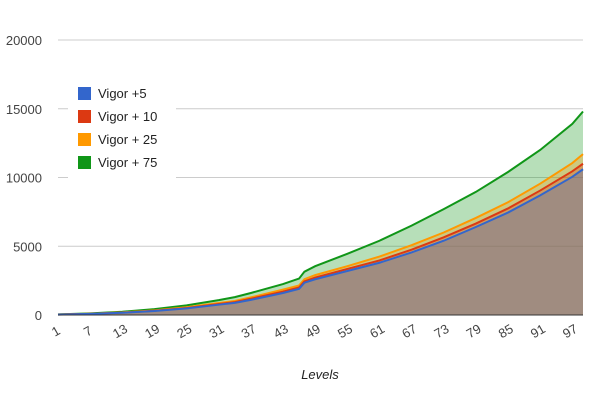 The height and width of the screenshot is (400, 600). I want to click on legend-label: Vigor + 75, so click(127, 162).